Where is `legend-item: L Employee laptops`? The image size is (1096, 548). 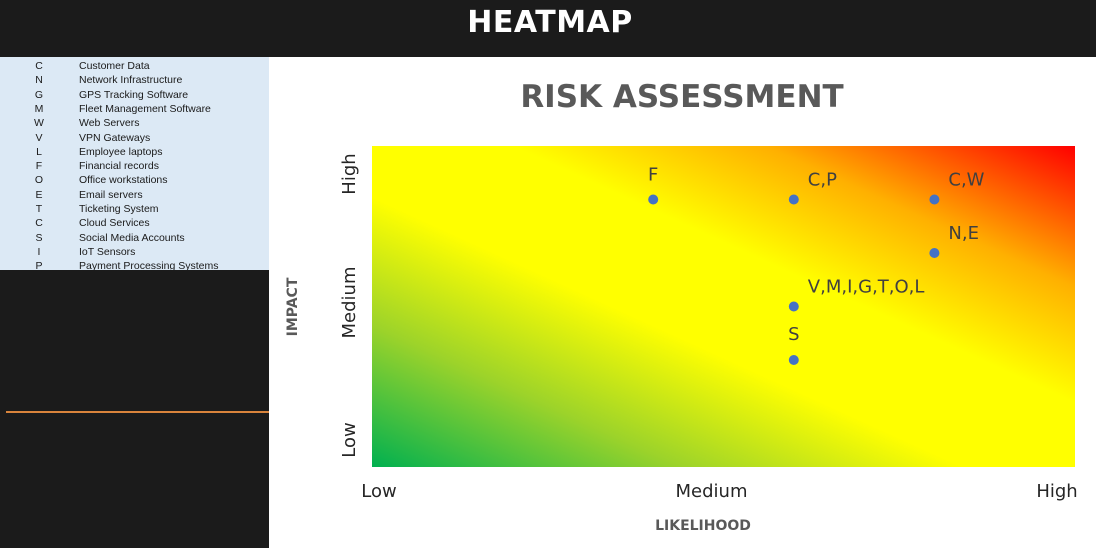
legend-item: L Employee laptops is located at coordinates (134, 152).